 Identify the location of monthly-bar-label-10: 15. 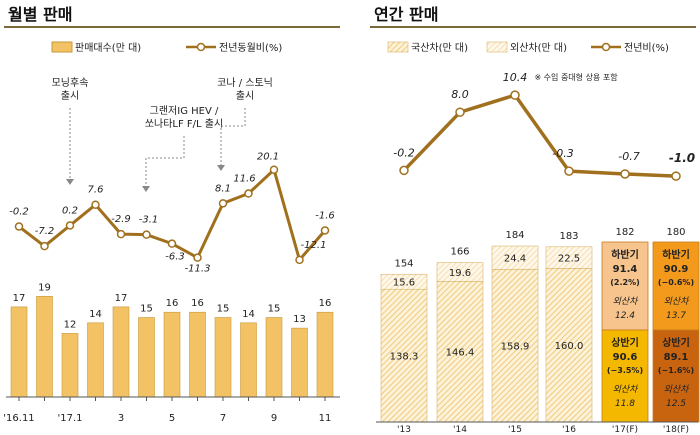
(274, 309).